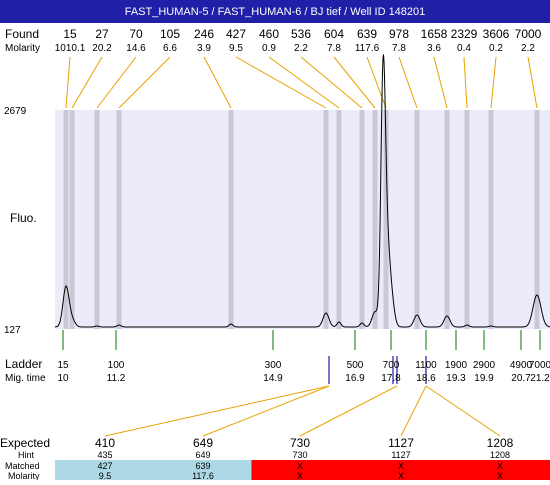 The height and width of the screenshot is (485, 550). What do you see at coordinates (434, 48) in the screenshot?
I see `found-molarity-label: 3.6` at bounding box center [434, 48].